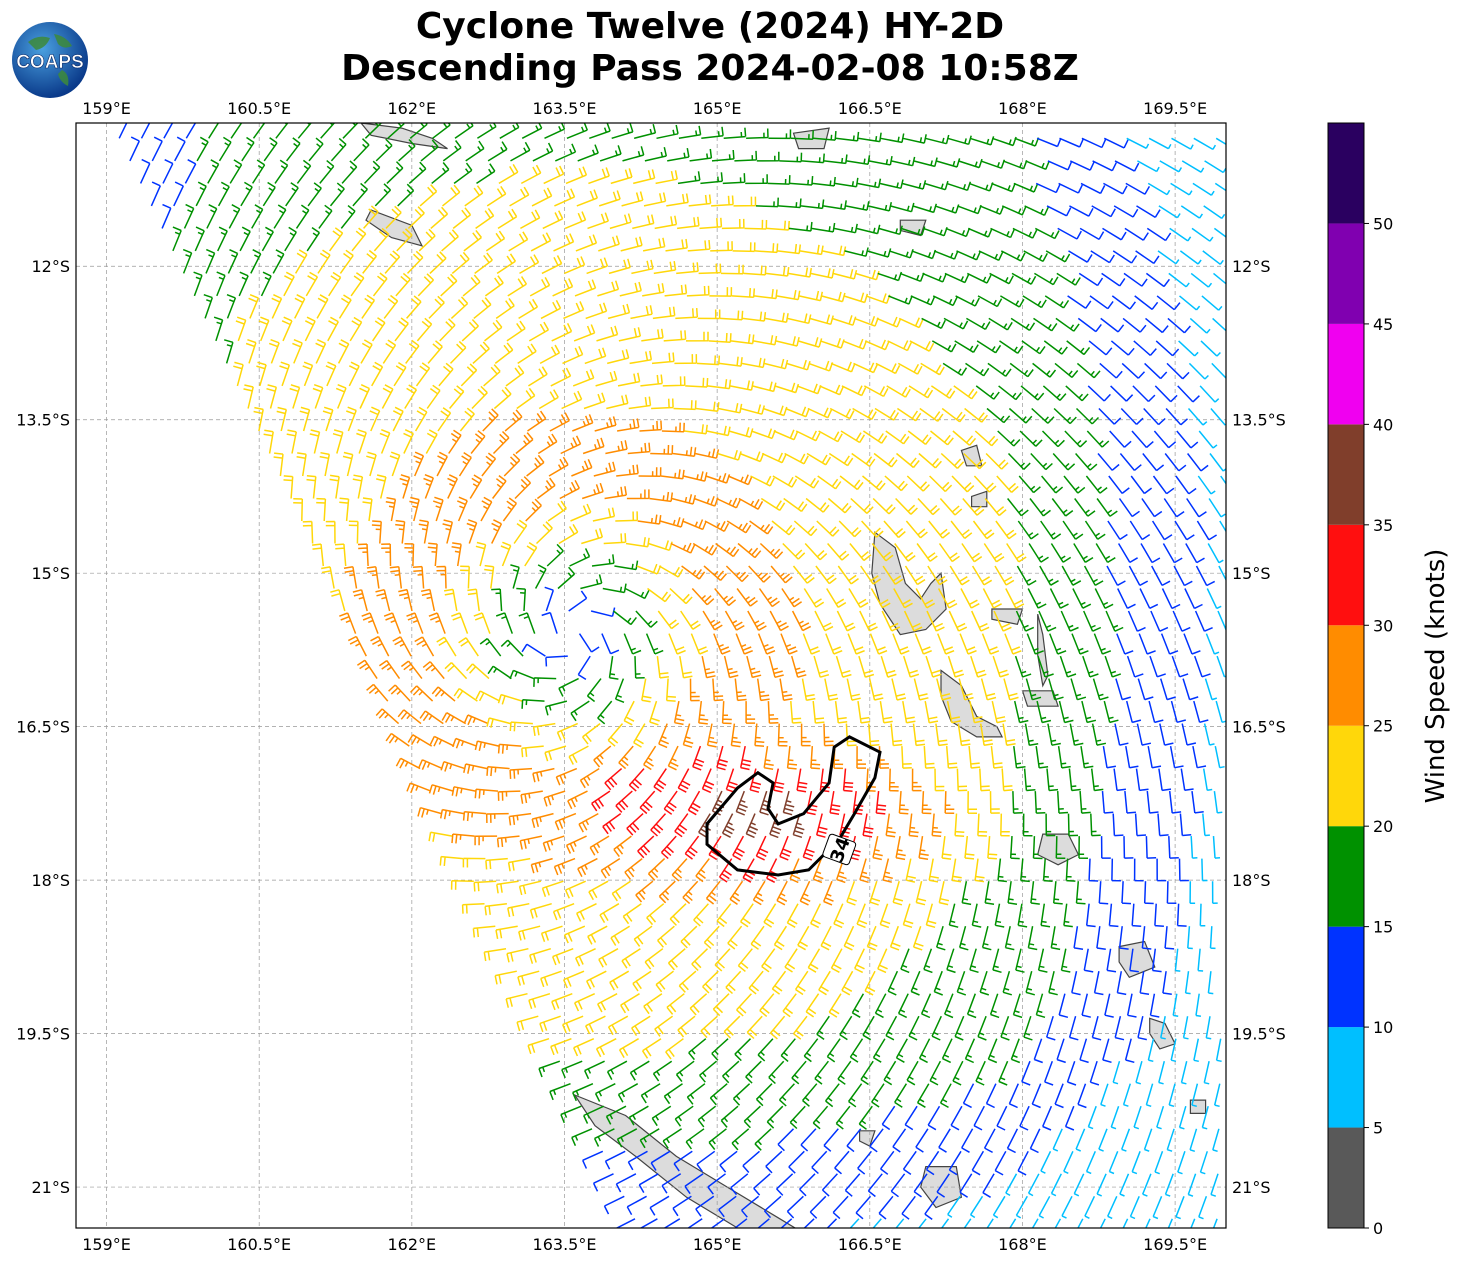 Image resolution: width=1464 pixels, height=1264 pixels. Describe the element at coordinates (1436, 676) in the screenshot. I see `colorbar-title: Wind Speed (knots)` at that location.